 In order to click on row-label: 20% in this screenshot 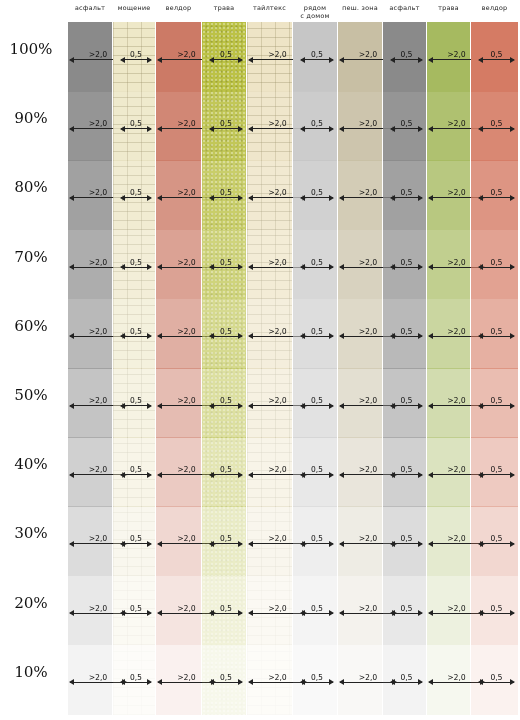, I will do `click(31, 602)`.